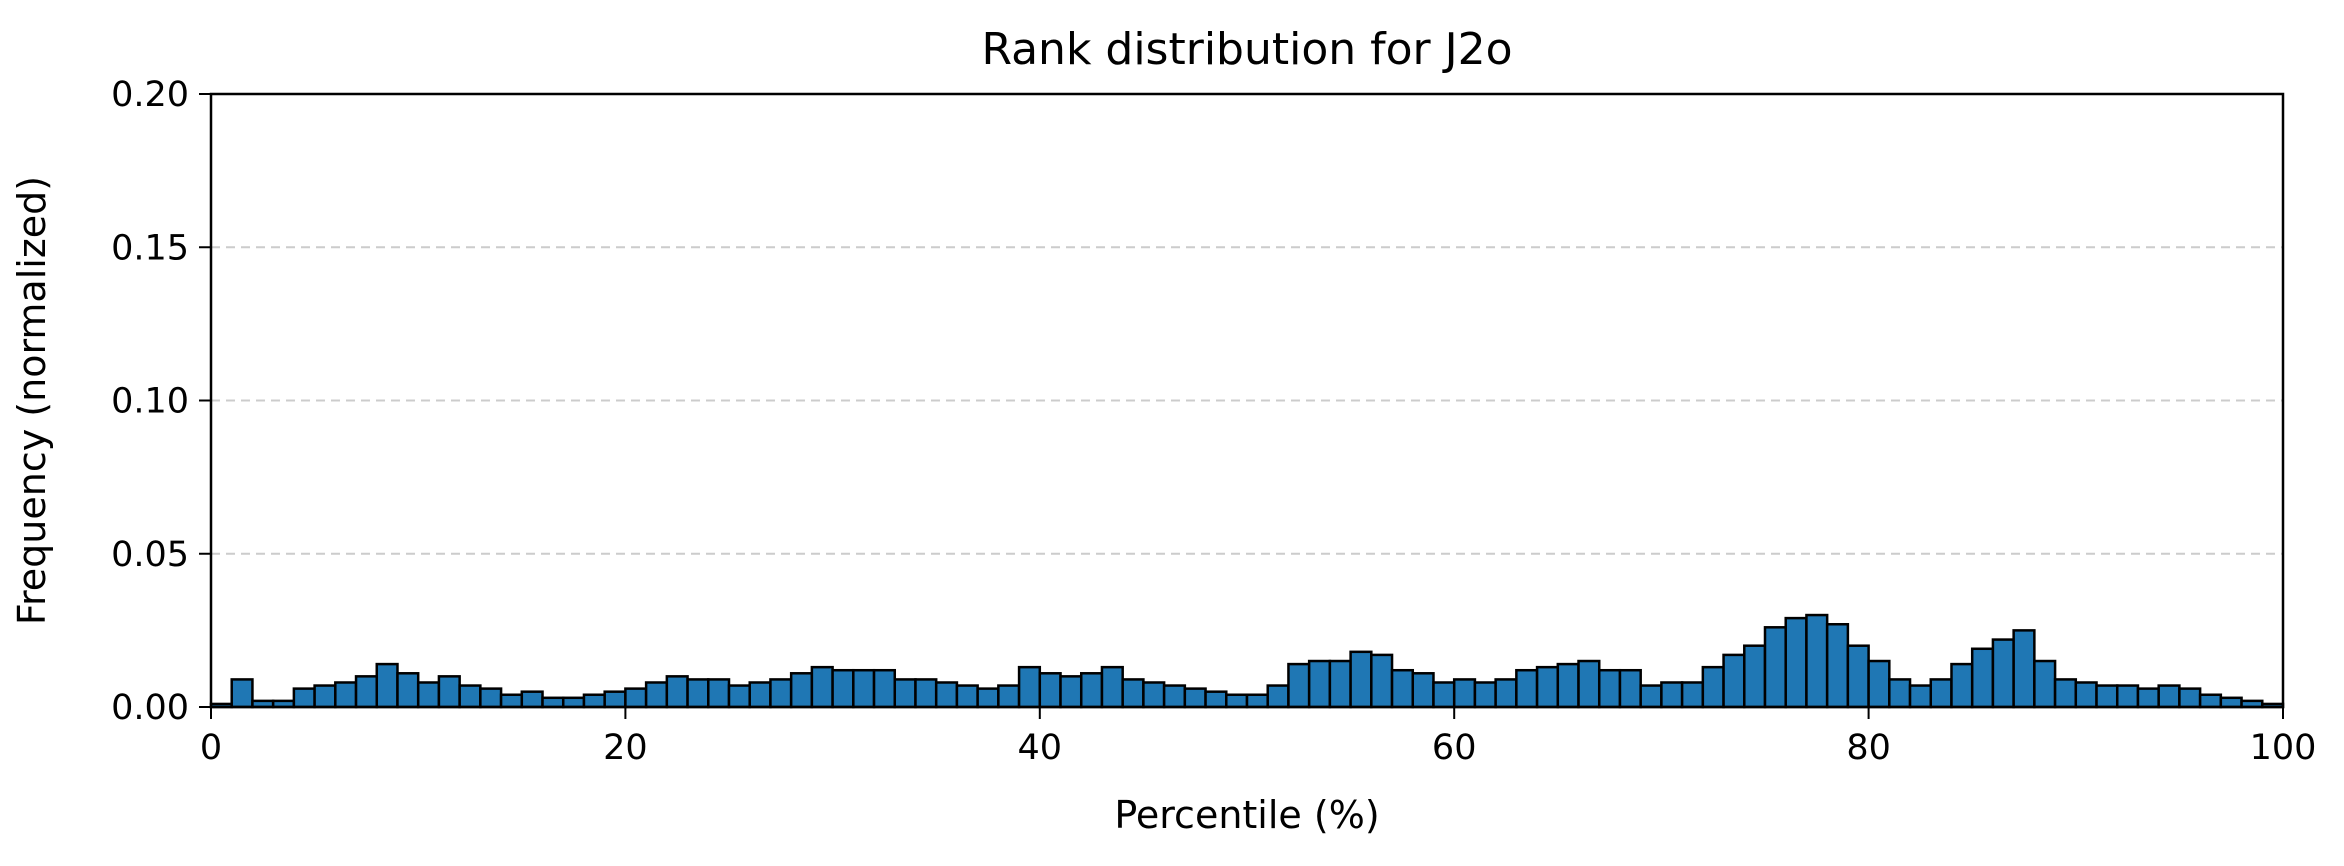 This screenshot has width=2344, height=866. Describe the element at coordinates (150, 402) in the screenshot. I see `y-tick-label: 0.10` at that location.